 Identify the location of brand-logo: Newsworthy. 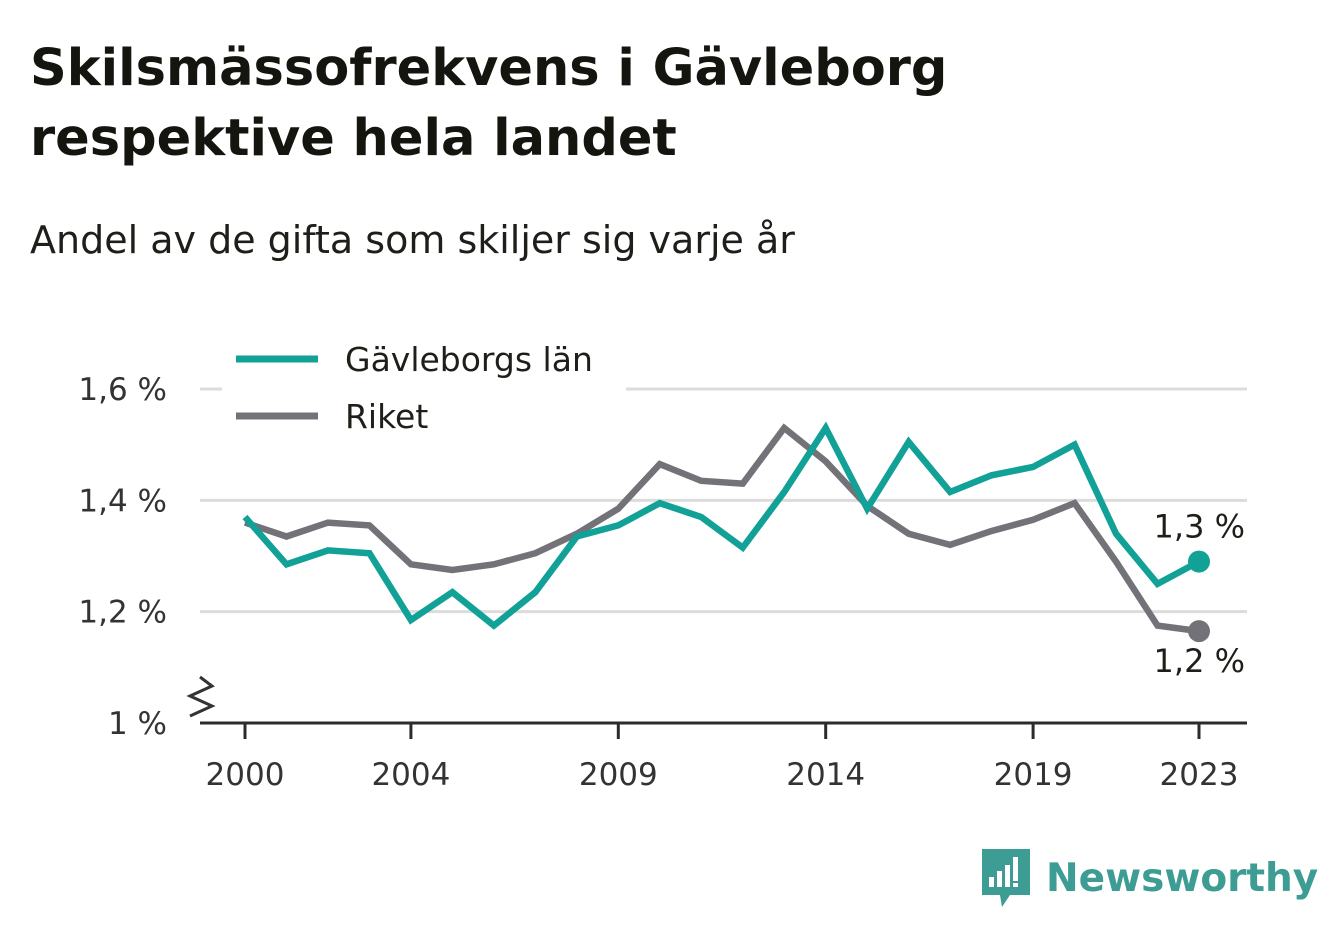
(1149, 878).